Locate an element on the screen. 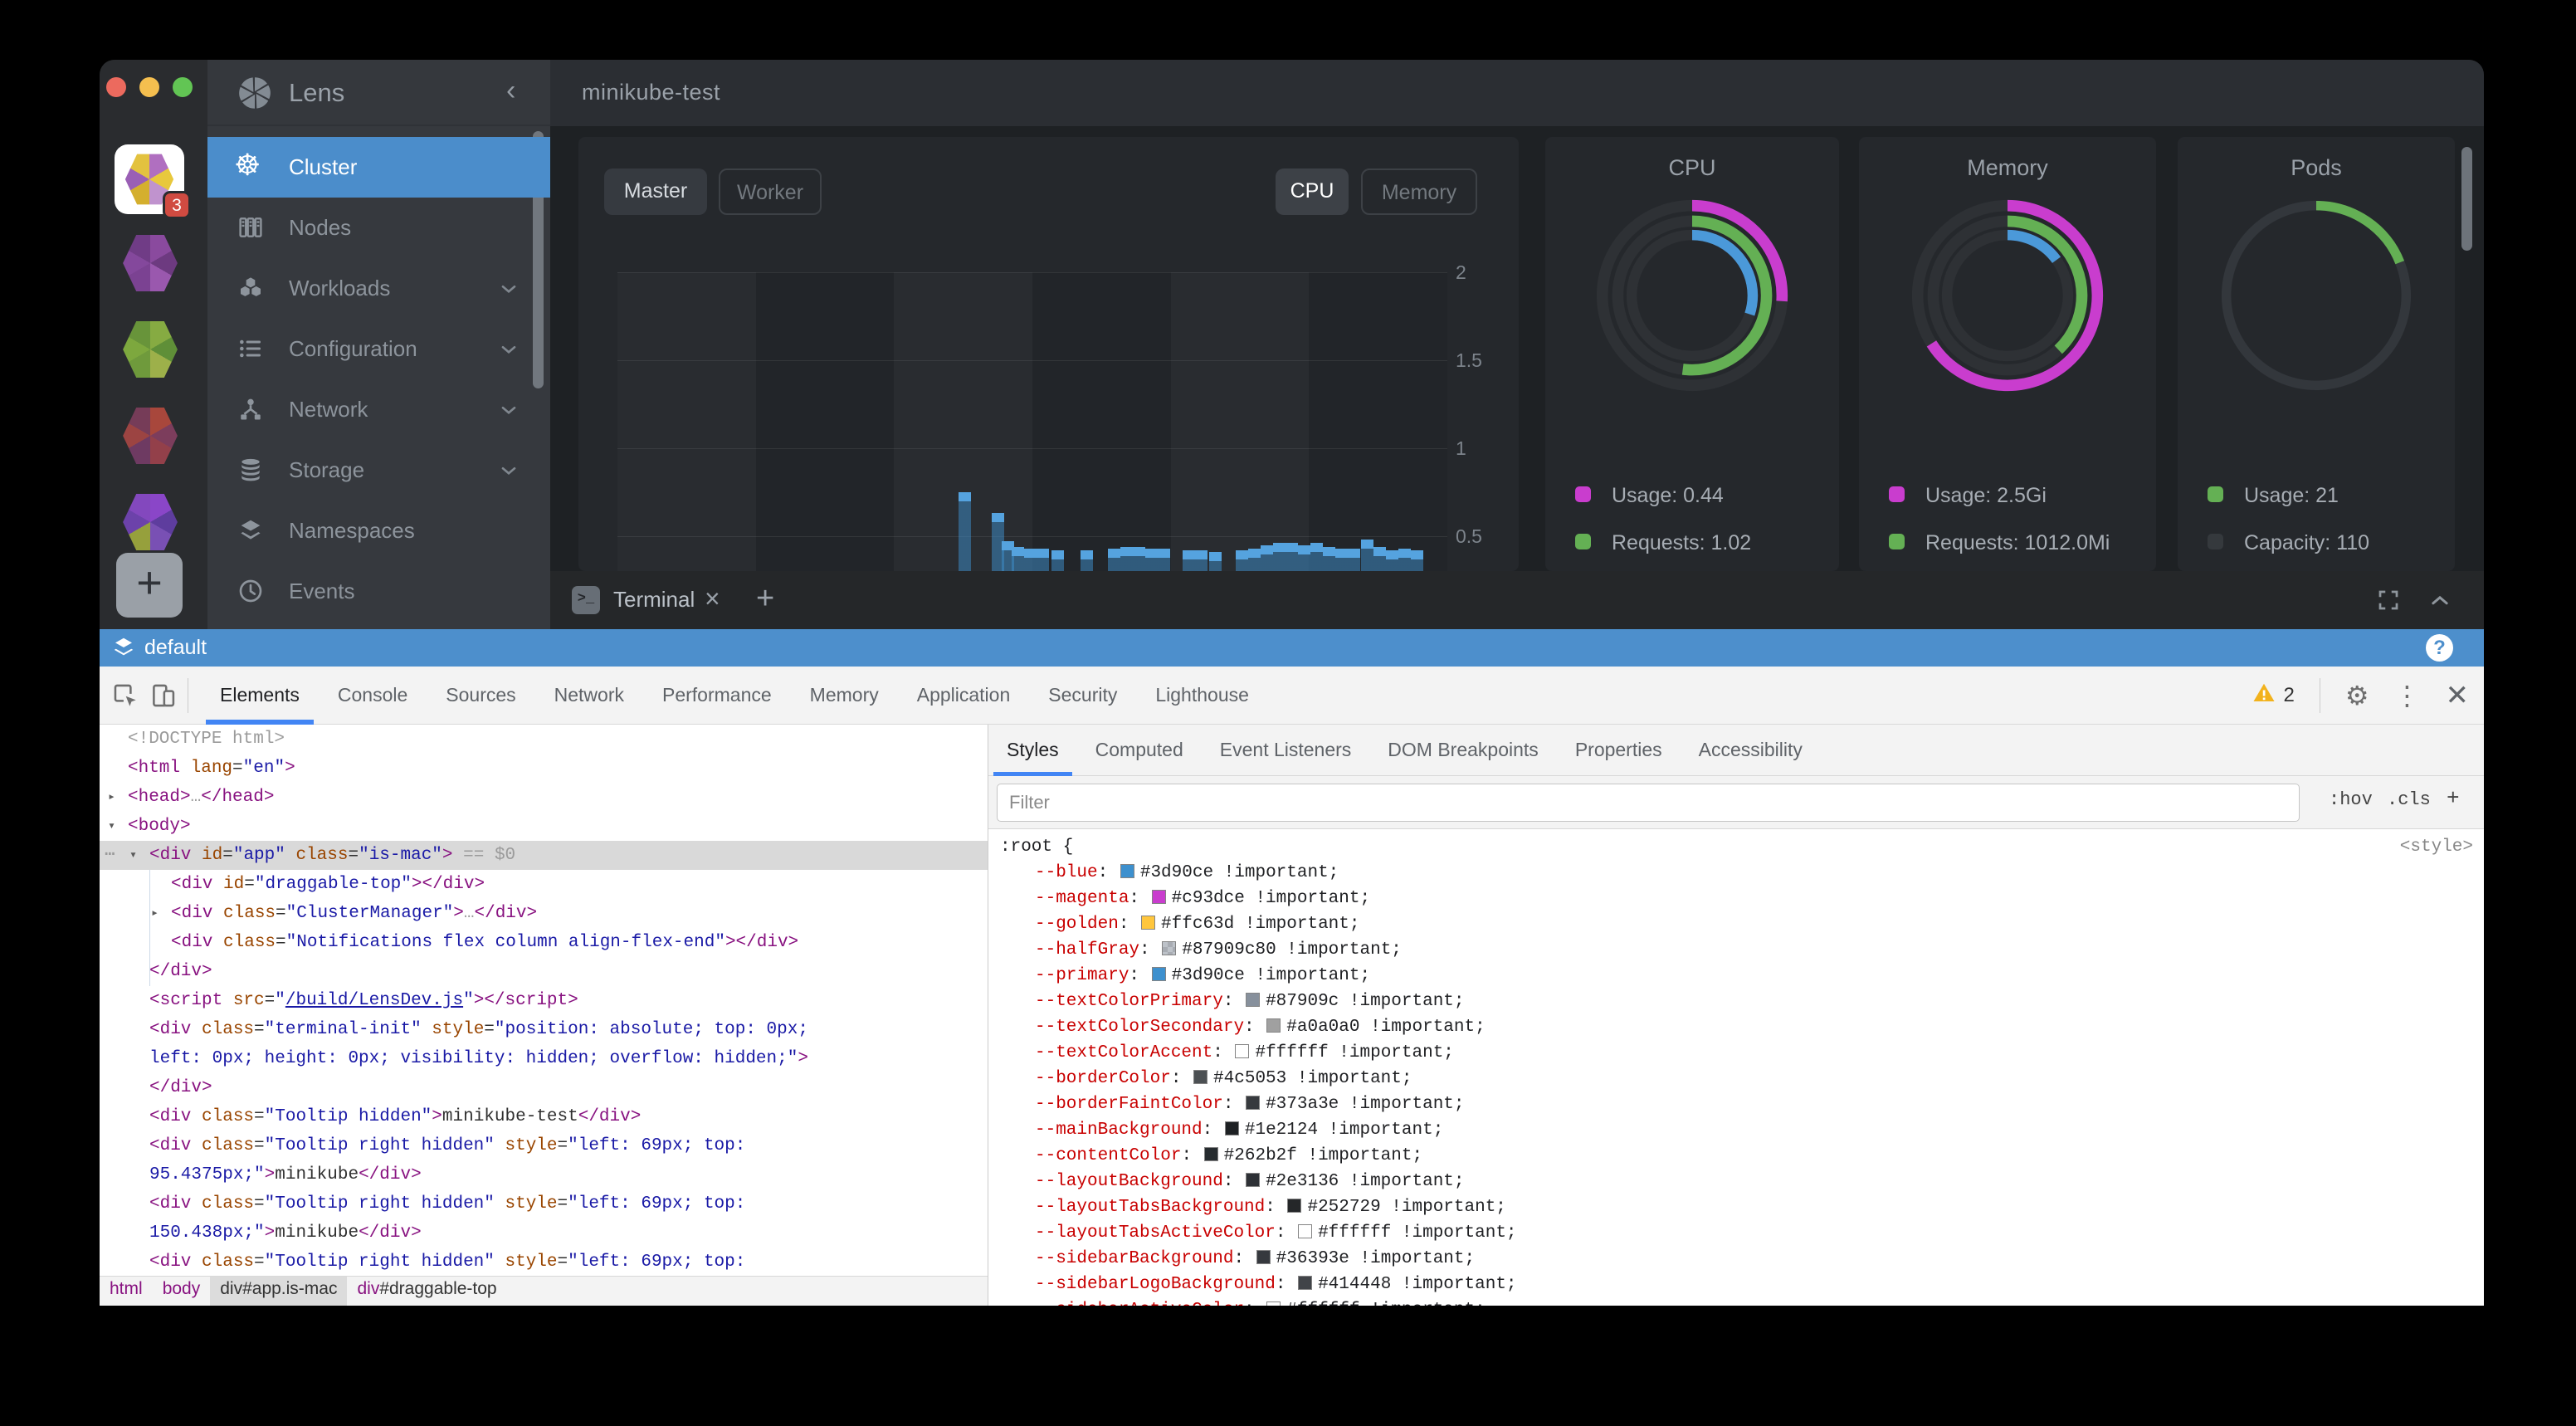 Image resolution: width=2576 pixels, height=1426 pixels. pseudo-state-toggle: :hov is located at coordinates (2351, 799).